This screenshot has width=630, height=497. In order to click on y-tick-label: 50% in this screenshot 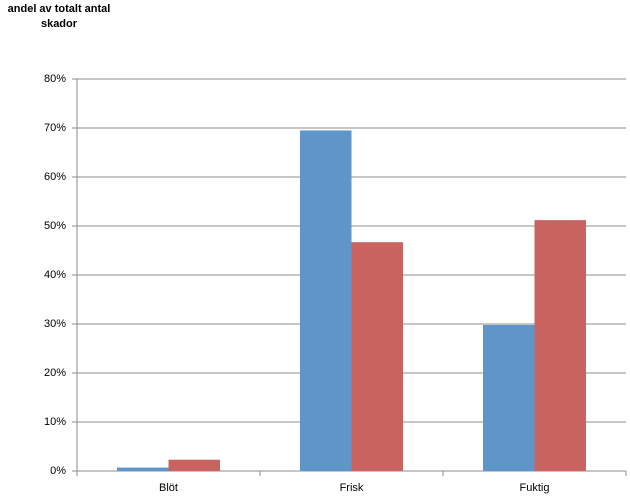, I will do `click(55, 226)`.